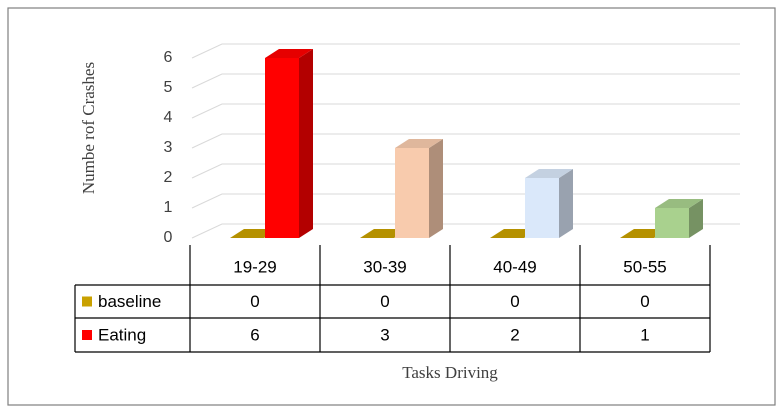 This screenshot has height=414, width=784. What do you see at coordinates (168, 57) in the screenshot?
I see `y-tick-label: 6` at bounding box center [168, 57].